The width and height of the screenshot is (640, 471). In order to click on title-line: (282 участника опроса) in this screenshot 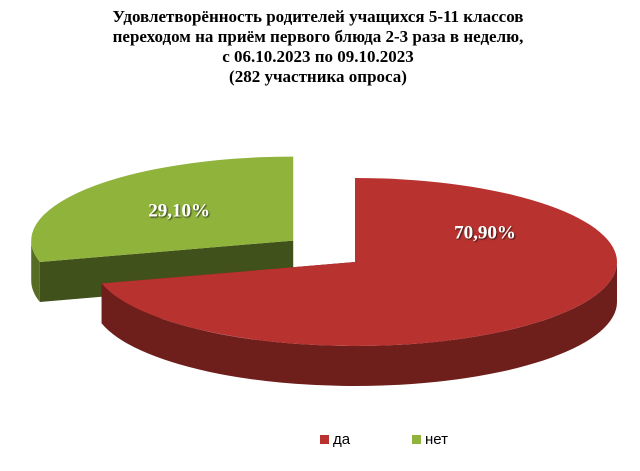, I will do `click(318, 76)`.